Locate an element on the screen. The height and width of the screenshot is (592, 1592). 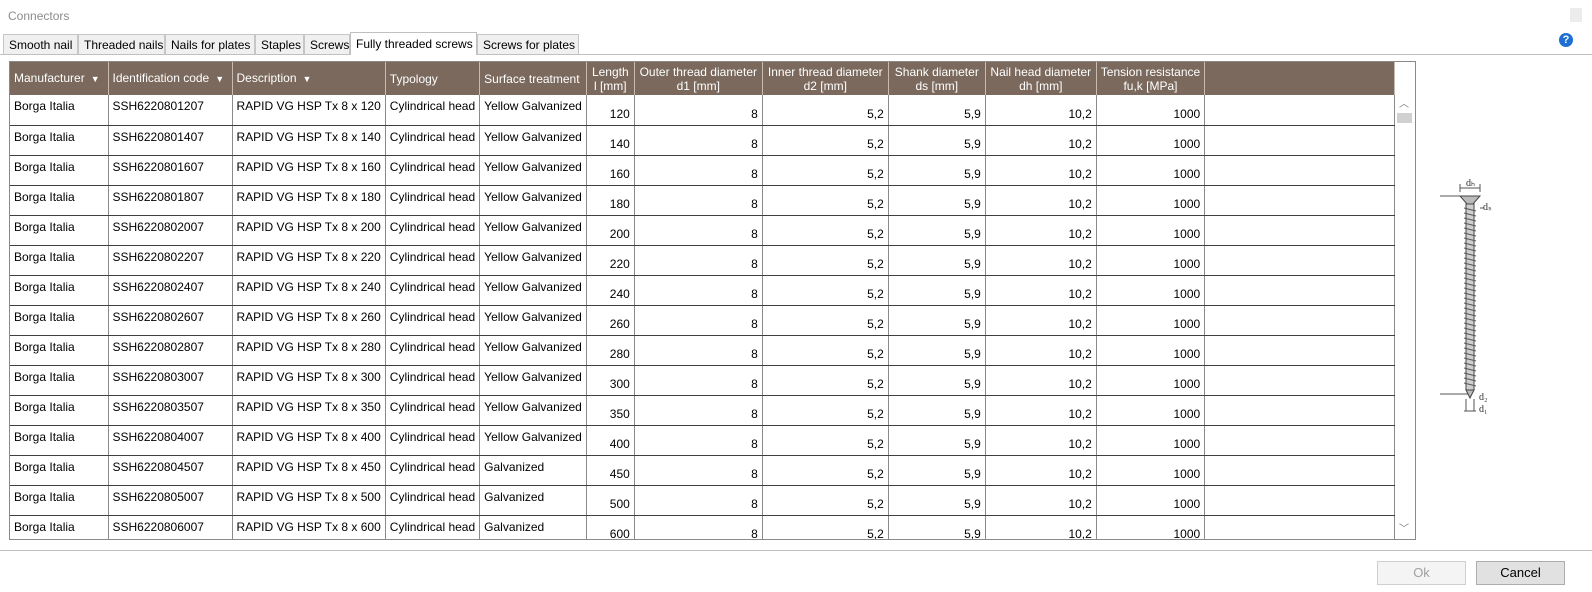
table-cell: RAPID VG HSP Tx 8 x 400 is located at coordinates (309, 440).